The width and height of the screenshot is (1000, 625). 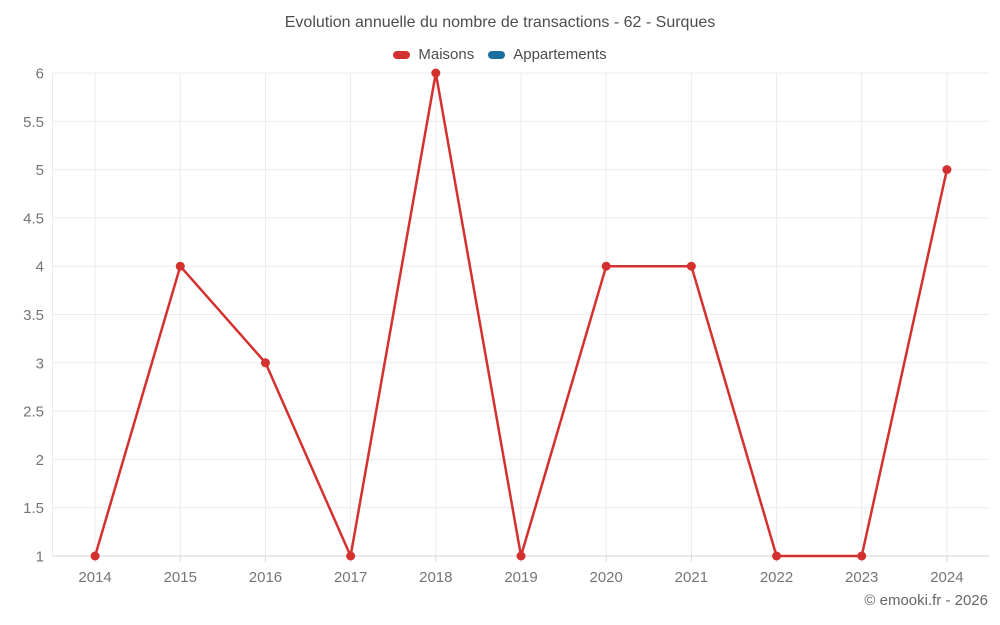 I want to click on y-tick-label: 6, so click(x=40, y=74).